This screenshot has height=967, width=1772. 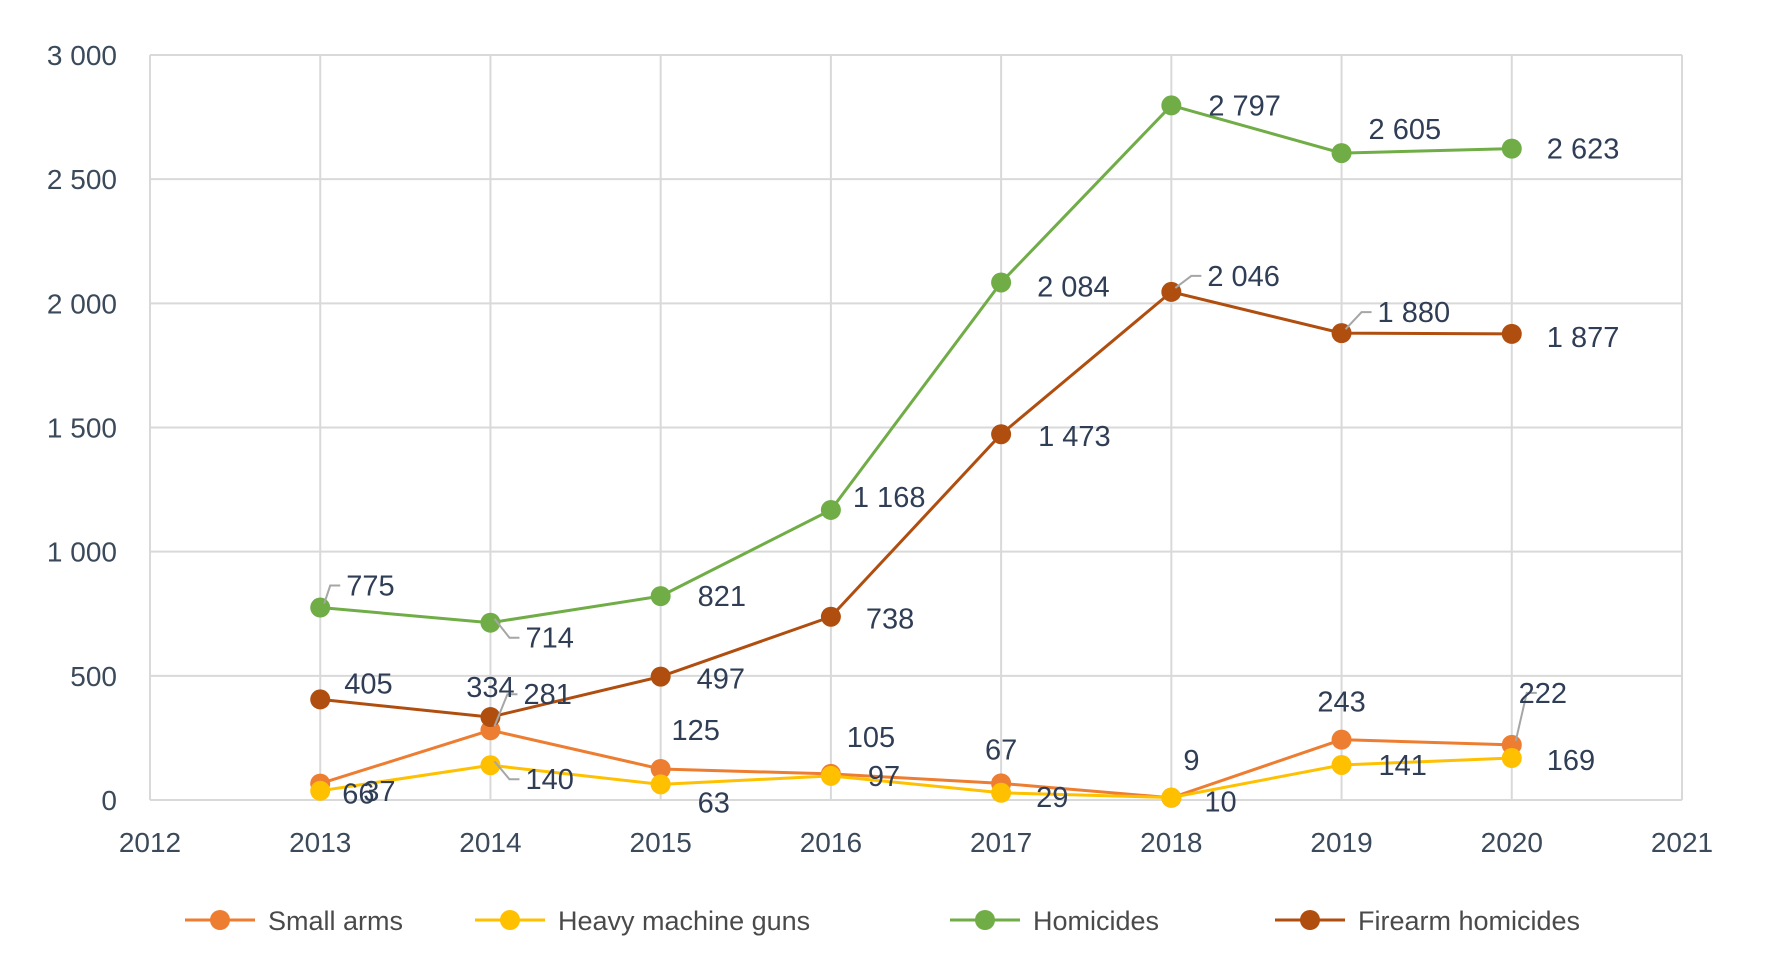 What do you see at coordinates (714, 803) in the screenshot?
I see `data-label: 63` at bounding box center [714, 803].